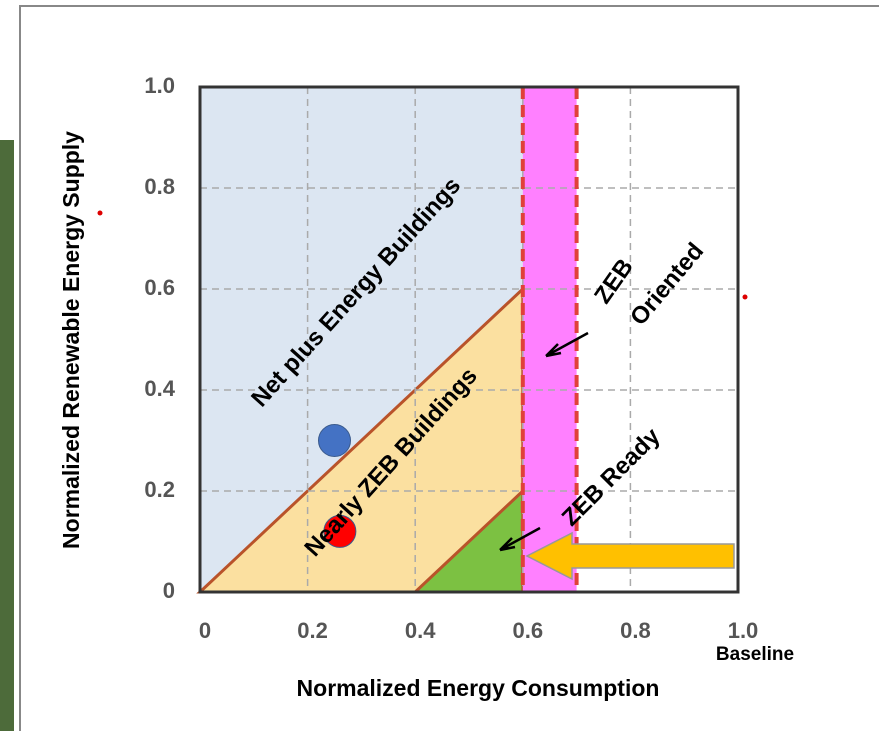 This screenshot has width=879, height=736. What do you see at coordinates (743, 630) in the screenshot?
I see `x-tick-label: 1.0` at bounding box center [743, 630].